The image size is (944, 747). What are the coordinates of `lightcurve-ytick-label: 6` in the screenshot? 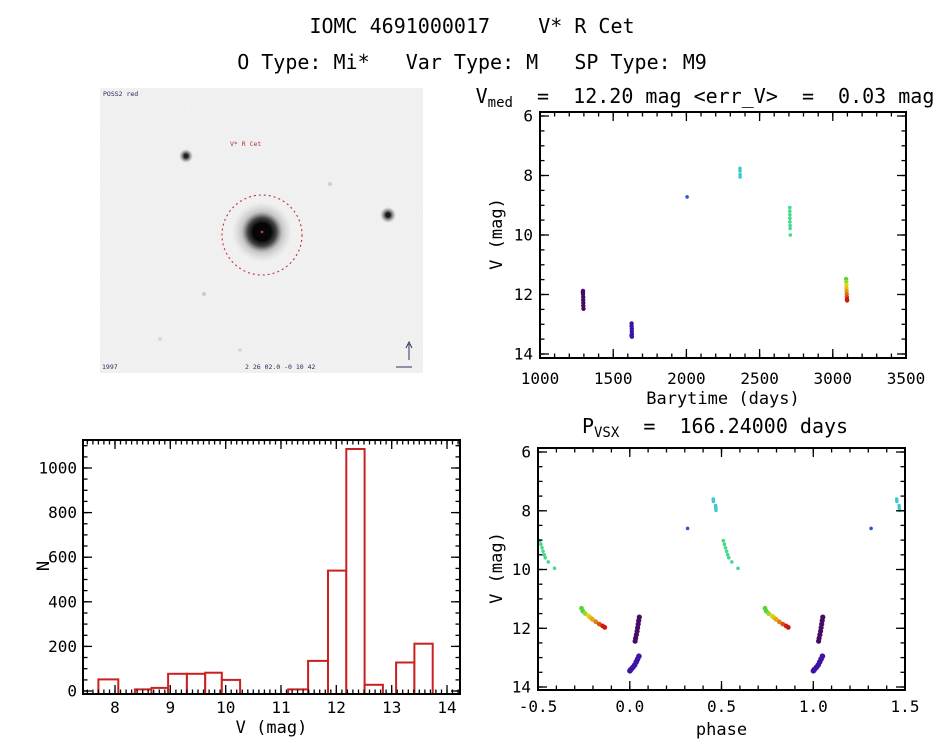 It's located at (528, 116).